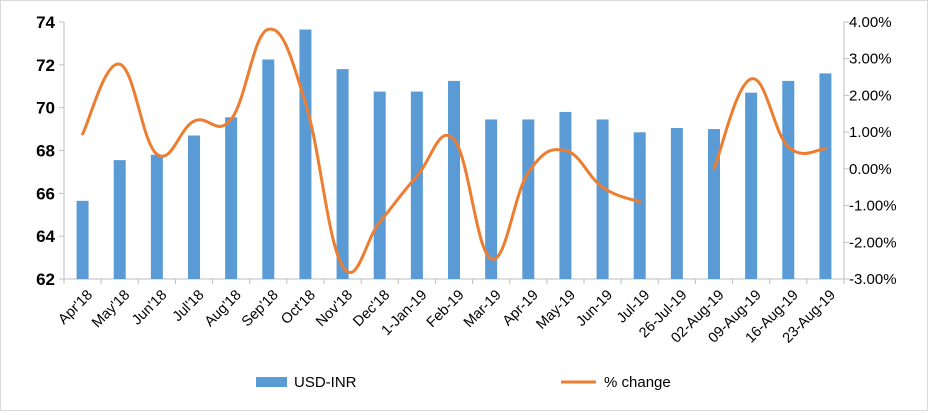 The height and width of the screenshot is (415, 928). What do you see at coordinates (446, 309) in the screenshot?
I see `x-tick-label: Feb-19` at bounding box center [446, 309].